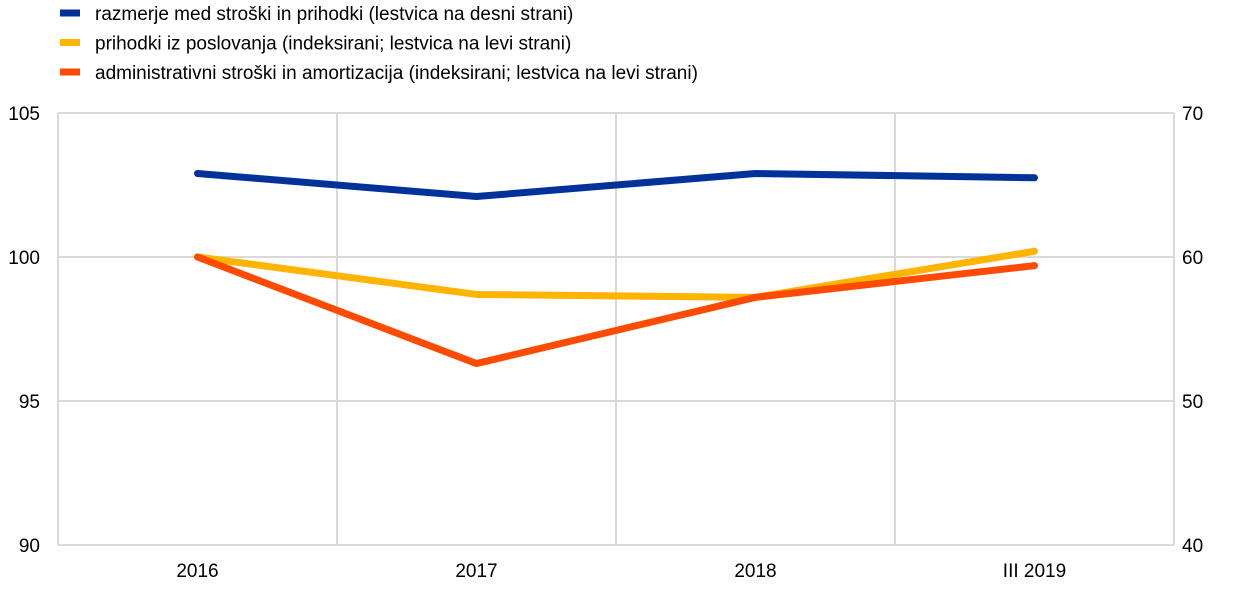 This screenshot has width=1240, height=590. What do you see at coordinates (476, 571) in the screenshot?
I see `x-tick-label: 2017` at bounding box center [476, 571].